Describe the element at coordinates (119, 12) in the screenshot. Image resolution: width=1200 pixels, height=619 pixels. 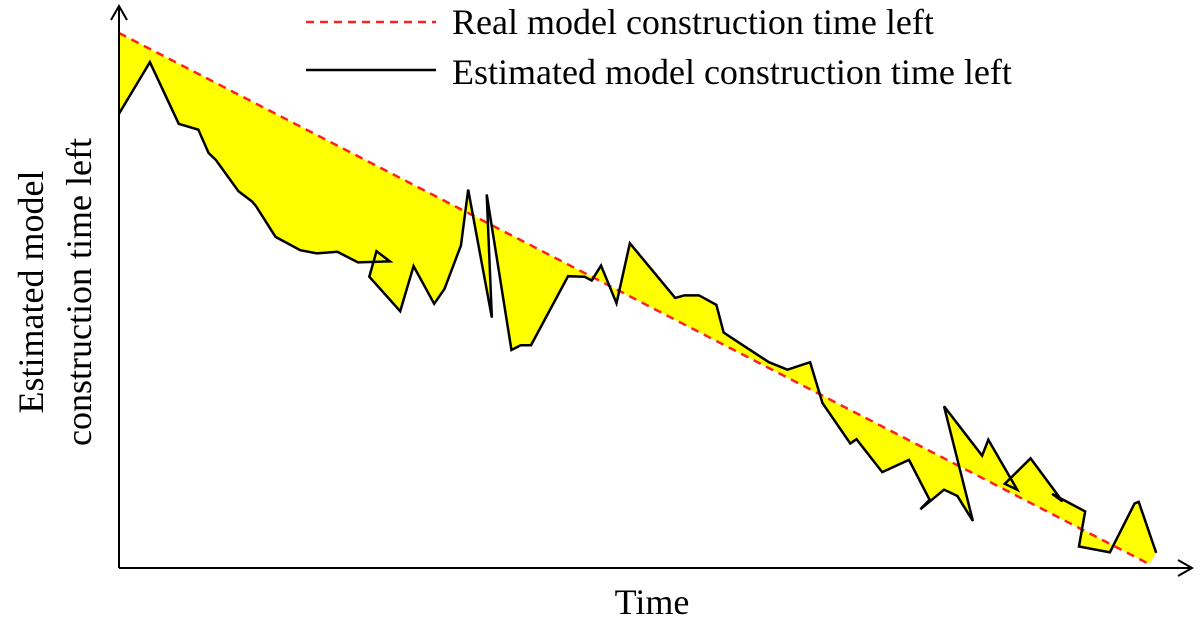
I see `y-axis-arrow` at that location.